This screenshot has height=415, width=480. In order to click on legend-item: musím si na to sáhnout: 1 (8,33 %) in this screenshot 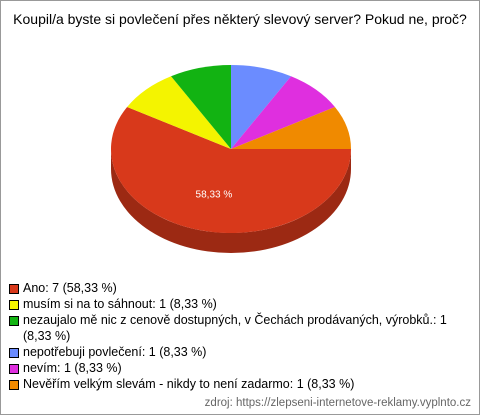, I will do `click(239, 304)`.